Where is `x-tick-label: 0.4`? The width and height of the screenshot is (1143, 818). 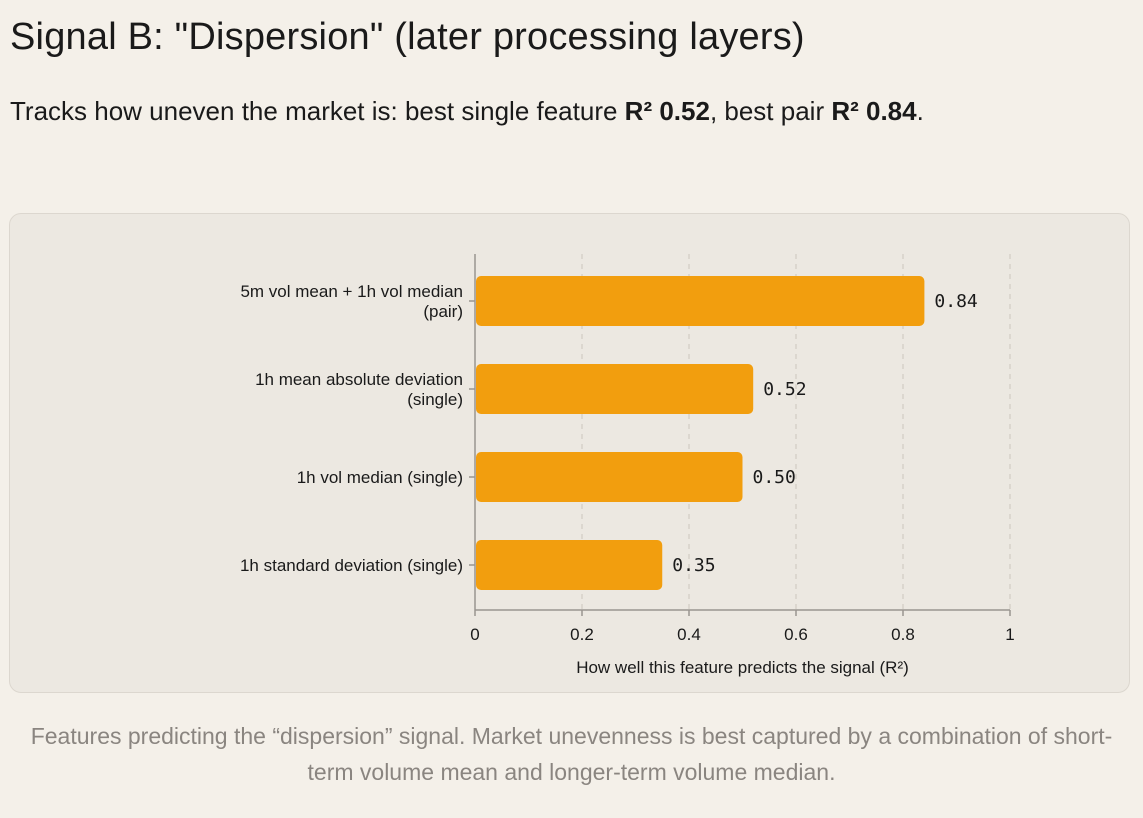
x-tick-label: 0.4 is located at coordinates (689, 634).